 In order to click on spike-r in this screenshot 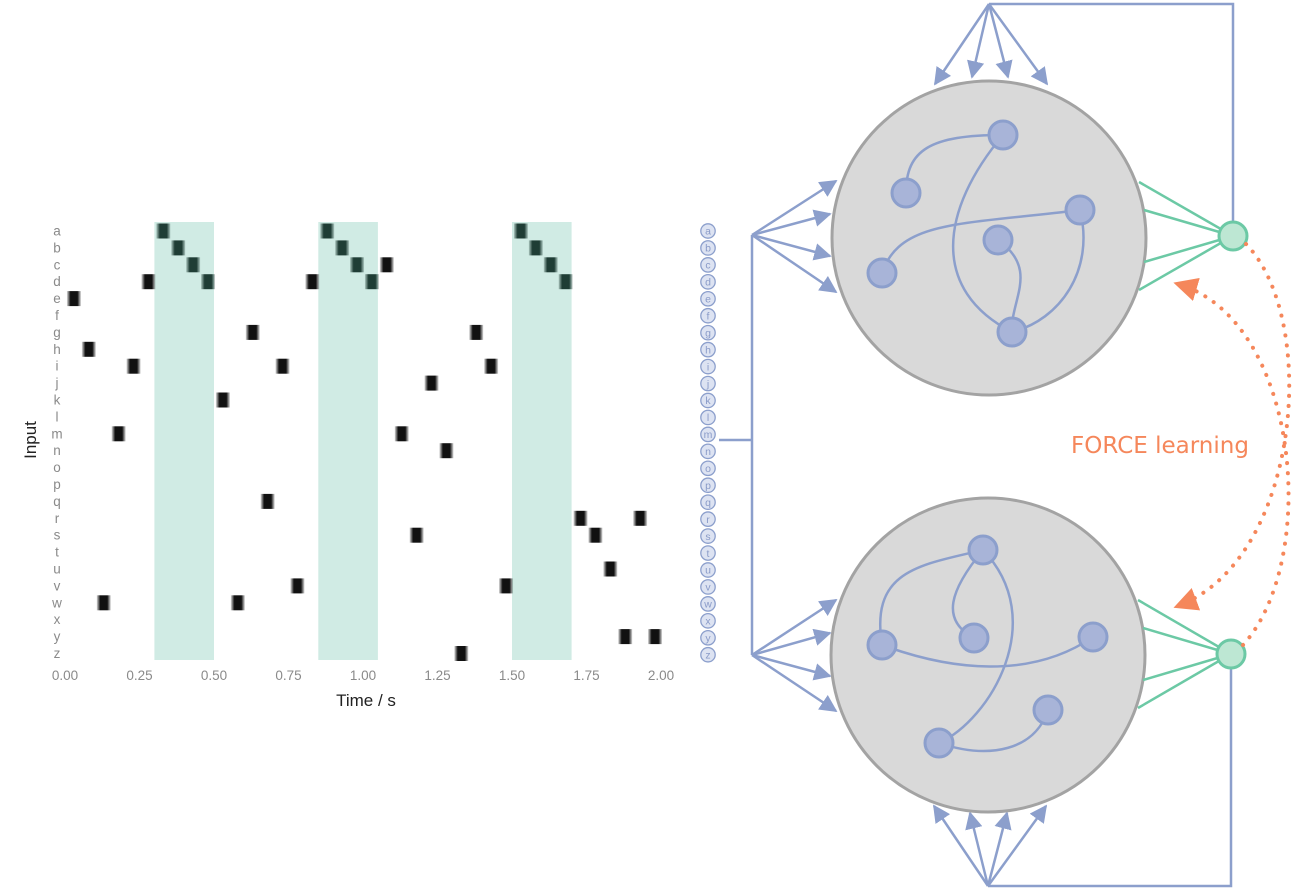, I will do `click(640, 518)`.